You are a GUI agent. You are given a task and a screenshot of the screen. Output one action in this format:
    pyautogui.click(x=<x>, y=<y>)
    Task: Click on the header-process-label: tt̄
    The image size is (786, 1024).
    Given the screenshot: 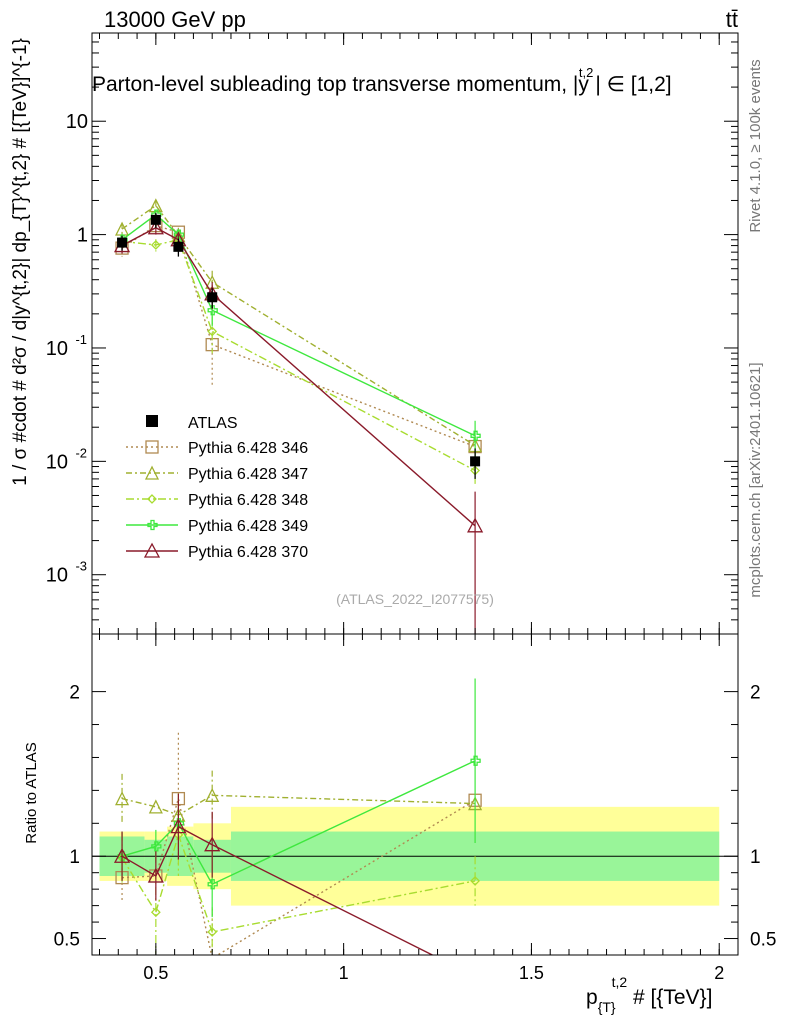 What is the action you would take?
    pyautogui.click(x=732, y=19)
    